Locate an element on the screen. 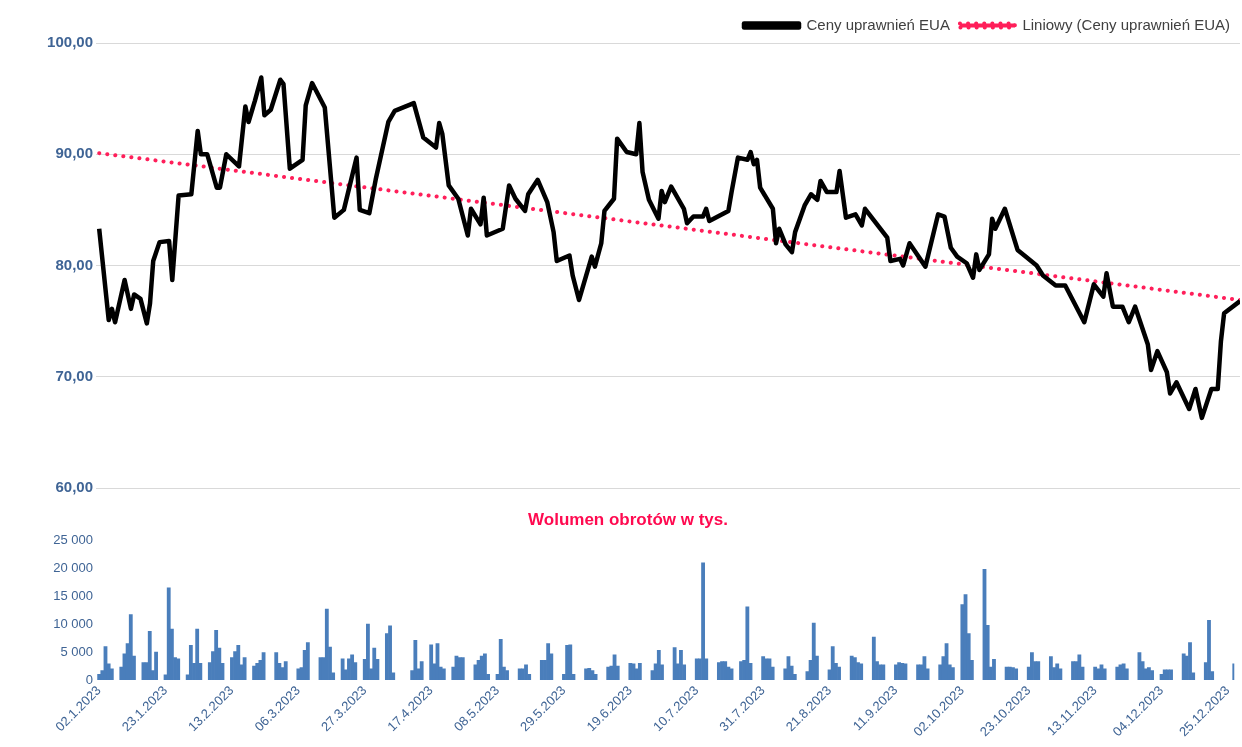 The width and height of the screenshot is (1242, 747). y-tick-label: 25 000 is located at coordinates (73, 539).